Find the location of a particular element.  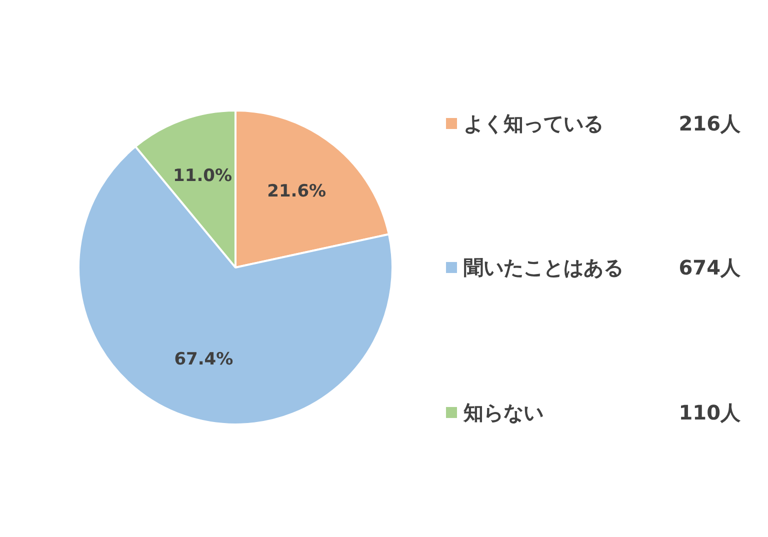

legend-label: よく知っている is located at coordinates (534, 124).